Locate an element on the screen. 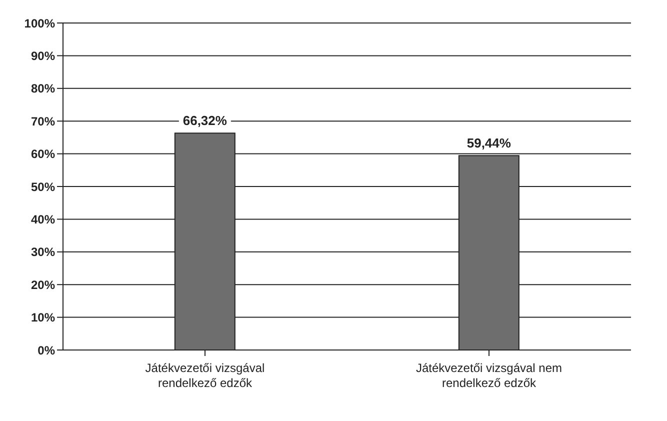 Image resolution: width=667 pixels, height=421 pixels. y-tick-label: 90% is located at coordinates (43, 55).